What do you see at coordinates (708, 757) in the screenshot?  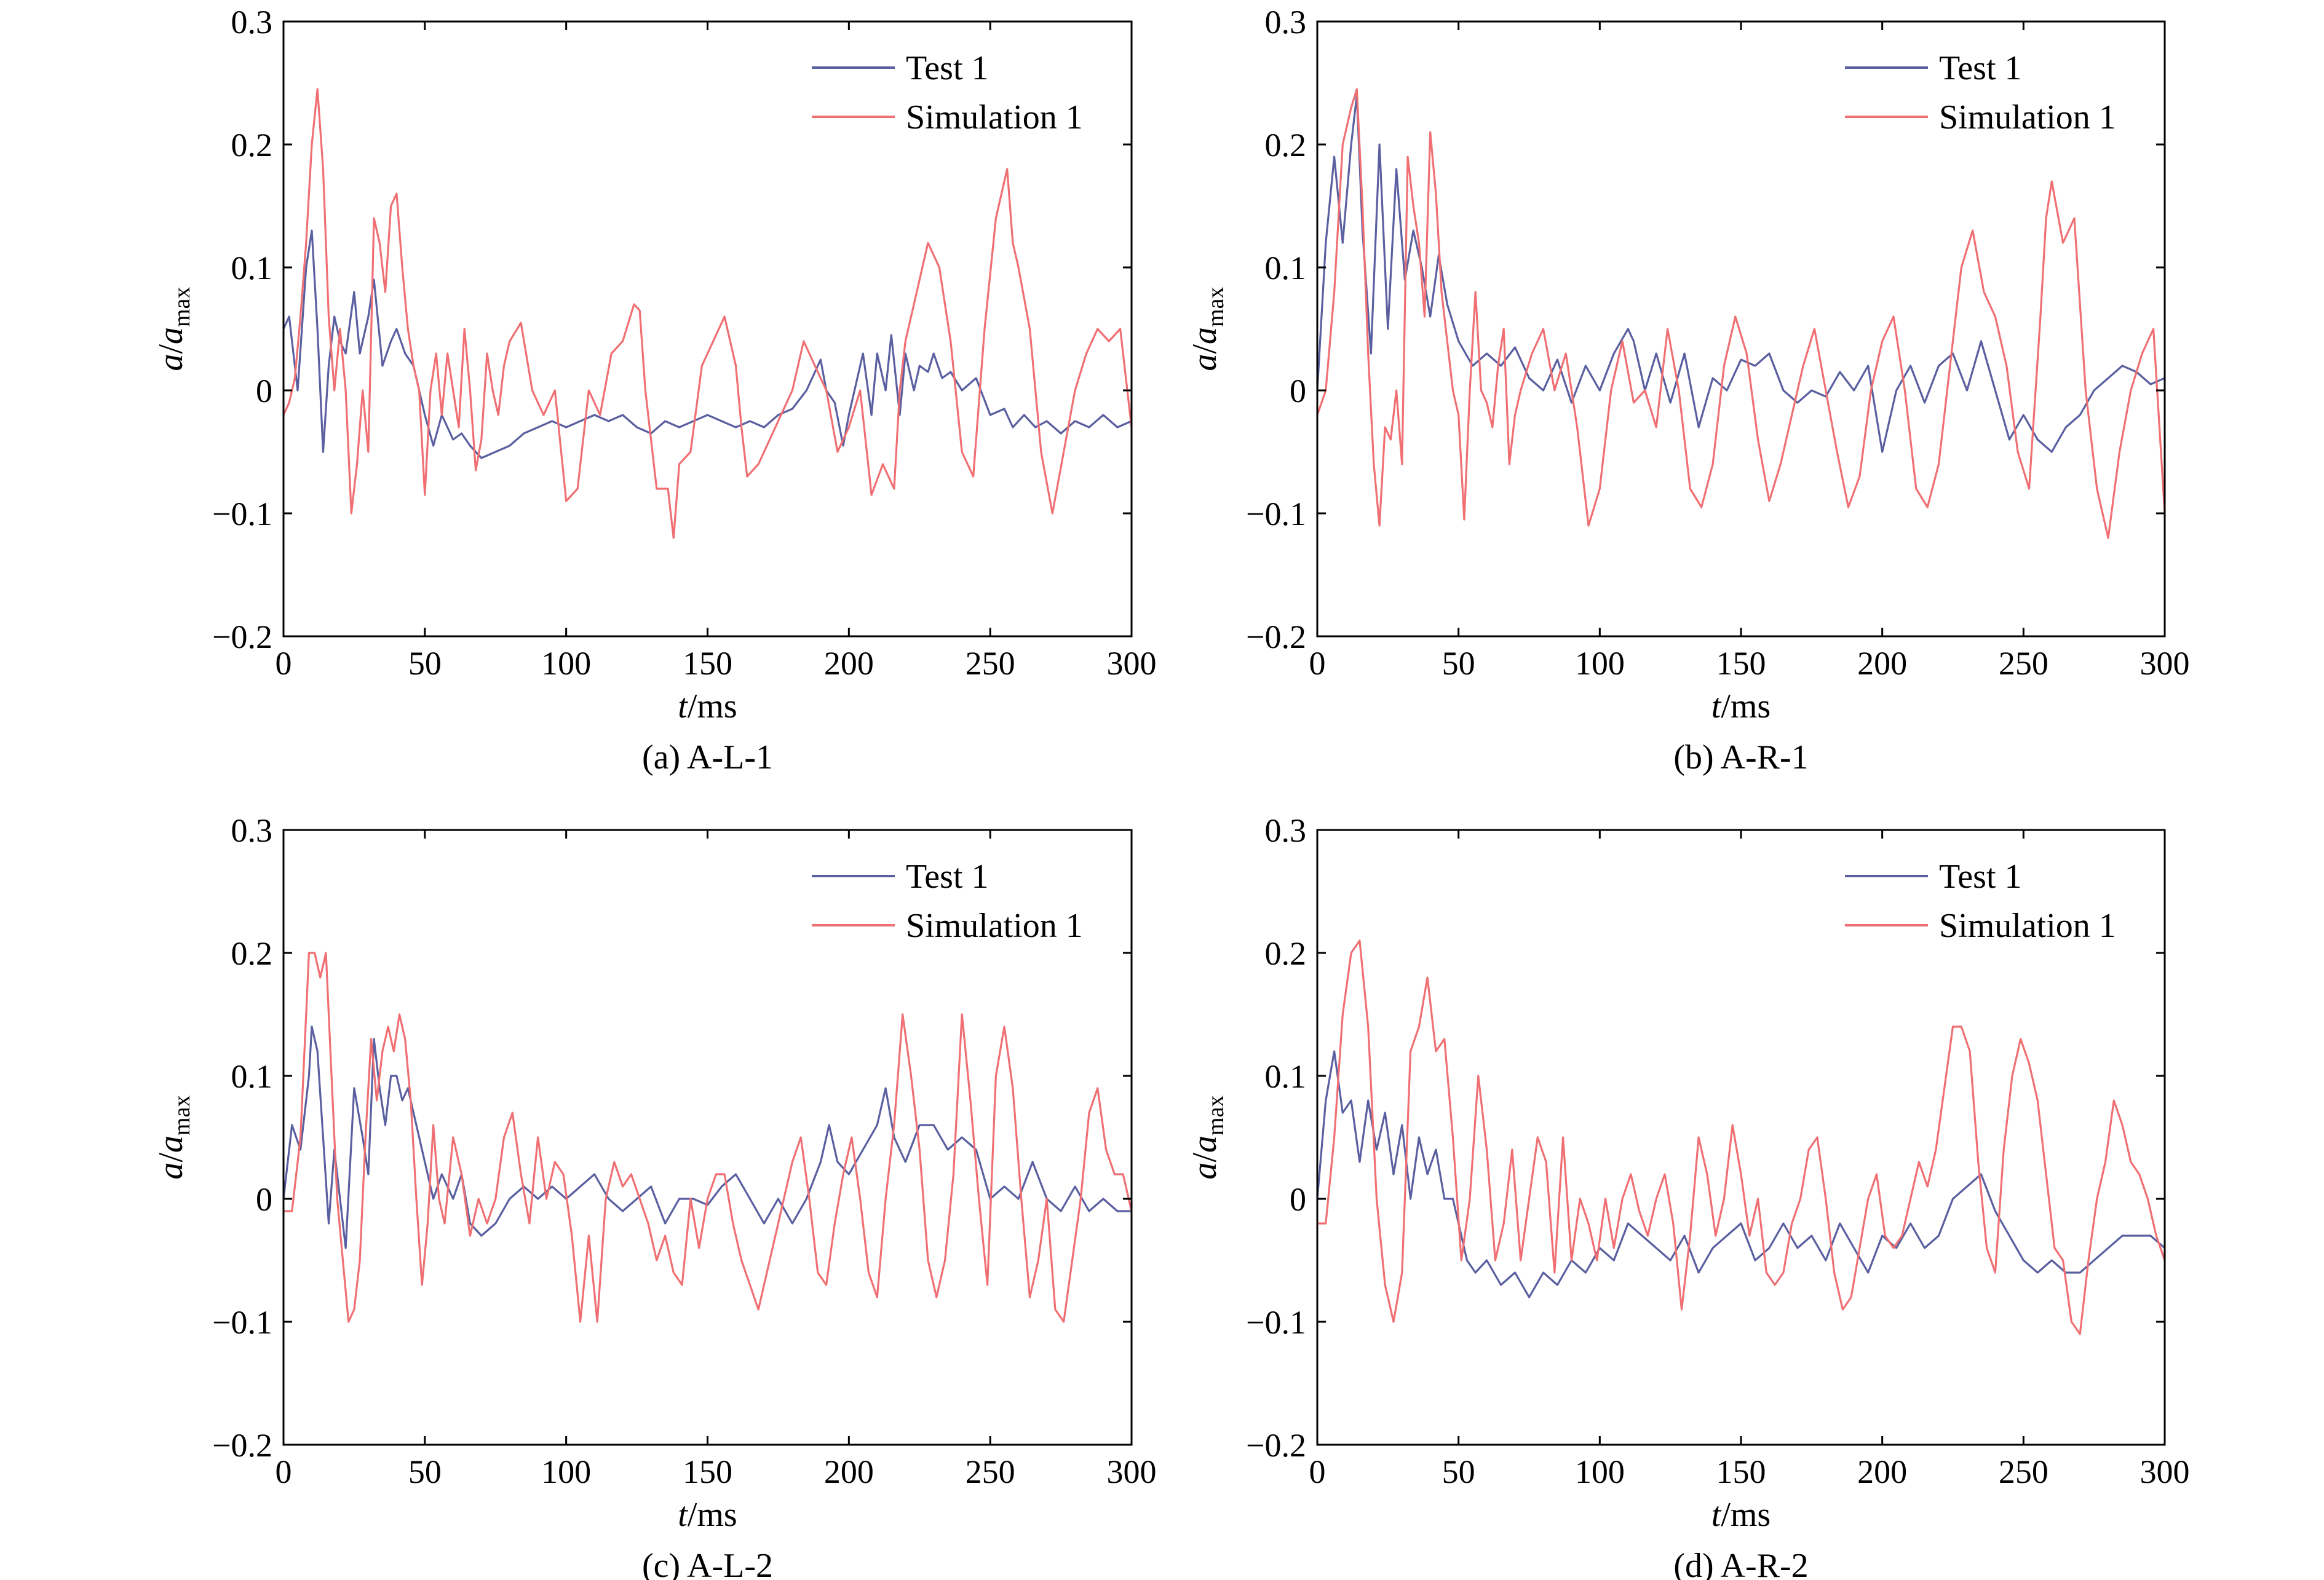 I see `panel-caption: (a) A-L-1` at bounding box center [708, 757].